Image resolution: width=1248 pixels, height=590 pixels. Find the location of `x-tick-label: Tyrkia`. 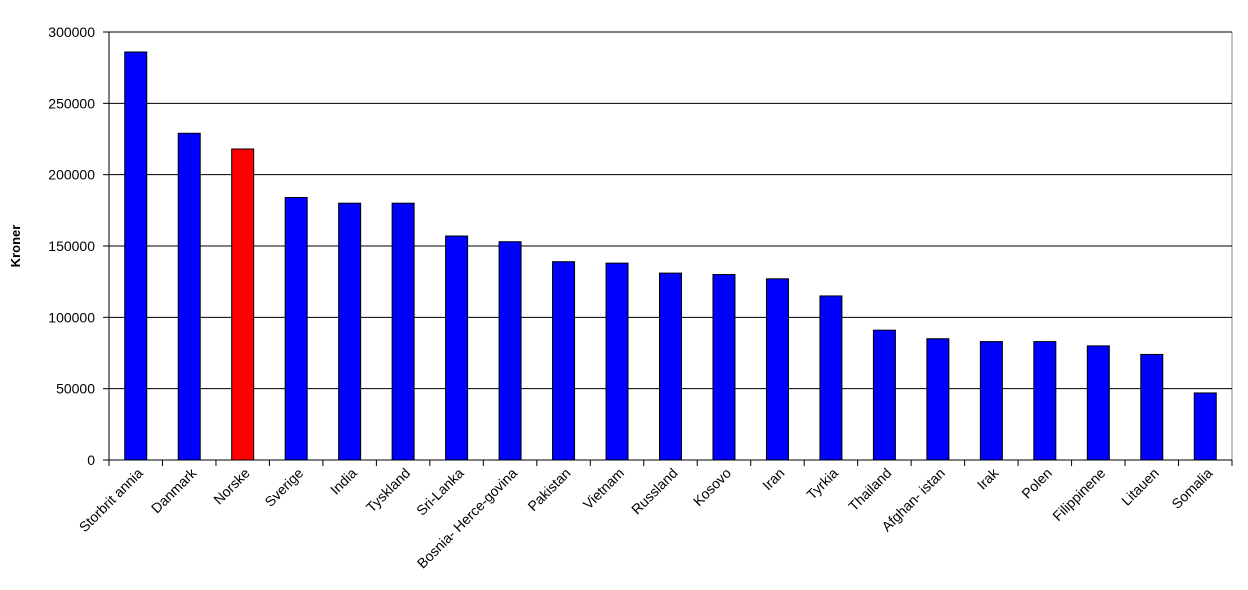

x-tick-label: Tyrkia is located at coordinates (822, 484).